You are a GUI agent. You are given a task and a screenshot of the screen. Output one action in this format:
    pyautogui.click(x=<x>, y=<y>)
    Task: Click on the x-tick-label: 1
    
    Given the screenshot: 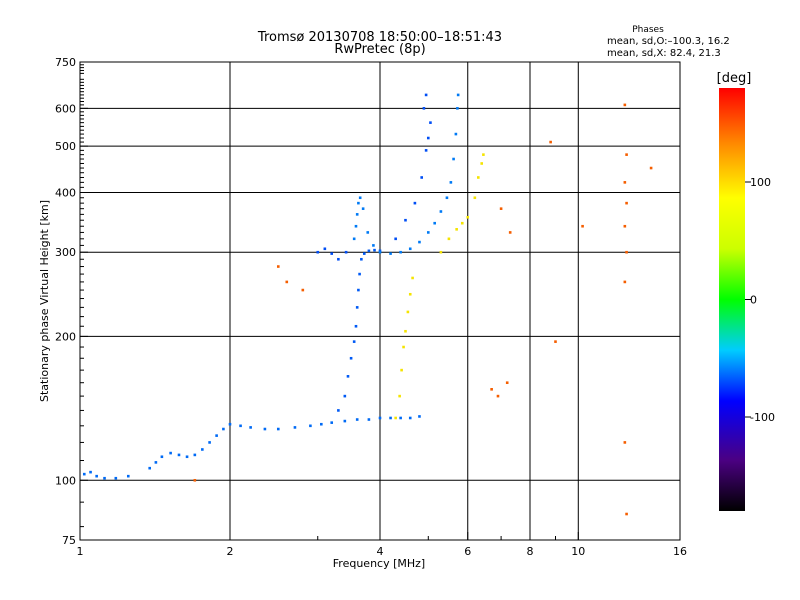 What is the action you would take?
    pyautogui.click(x=80, y=551)
    